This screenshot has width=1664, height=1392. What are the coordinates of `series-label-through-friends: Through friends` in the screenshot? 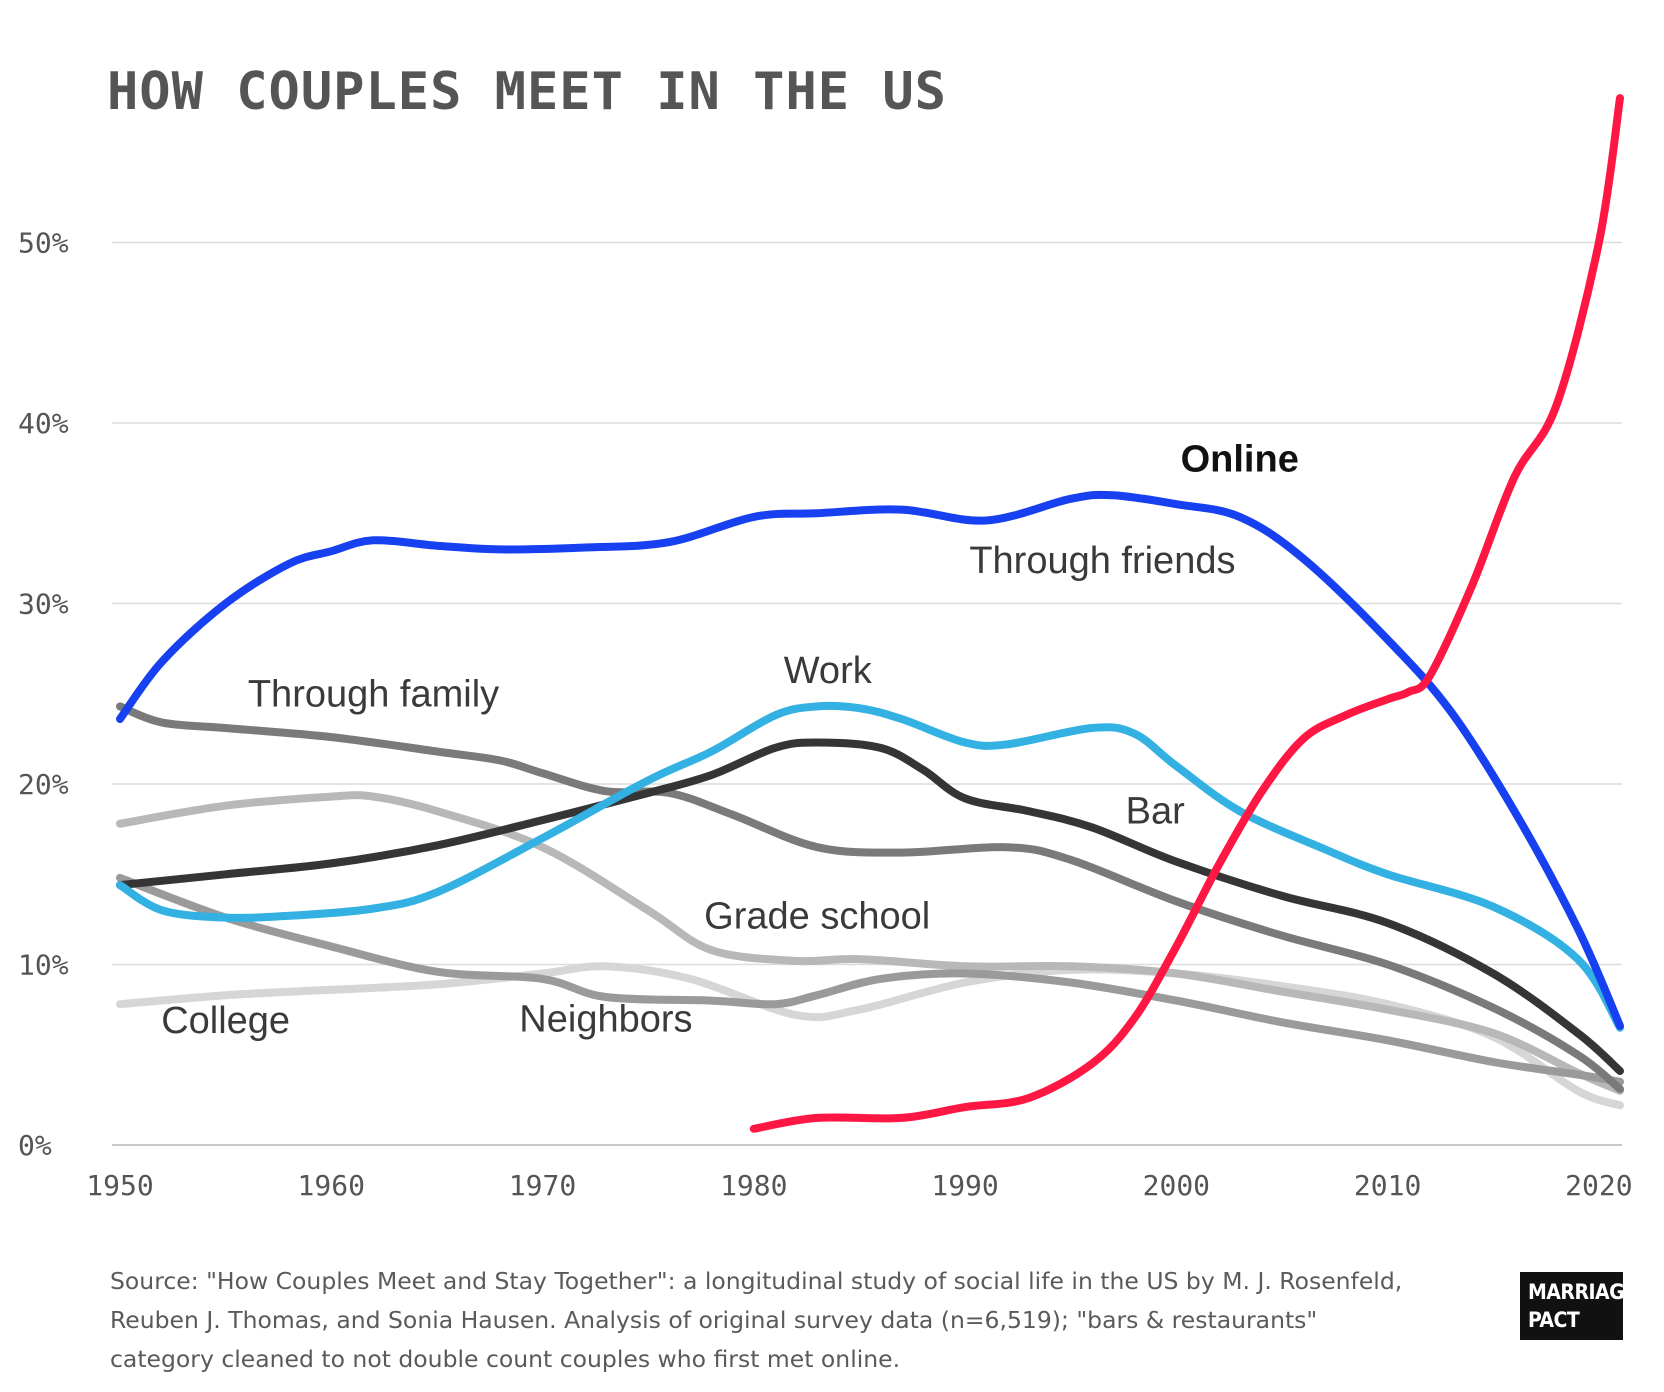 It's located at (1102, 561).